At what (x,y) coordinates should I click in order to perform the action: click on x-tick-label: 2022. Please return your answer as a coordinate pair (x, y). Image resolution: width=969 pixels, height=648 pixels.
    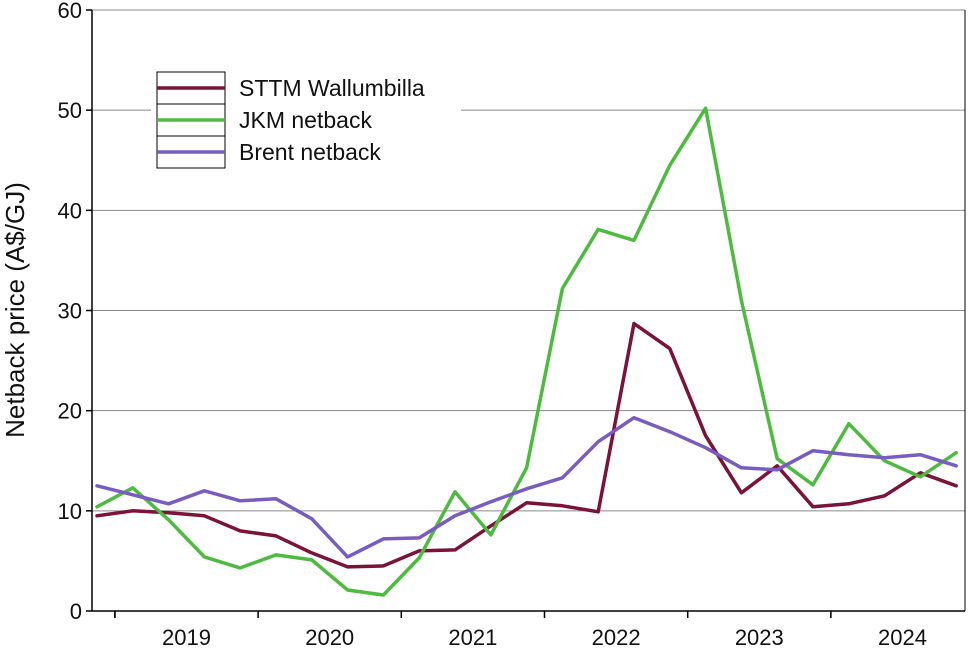
    Looking at the image, I should click on (616, 636).